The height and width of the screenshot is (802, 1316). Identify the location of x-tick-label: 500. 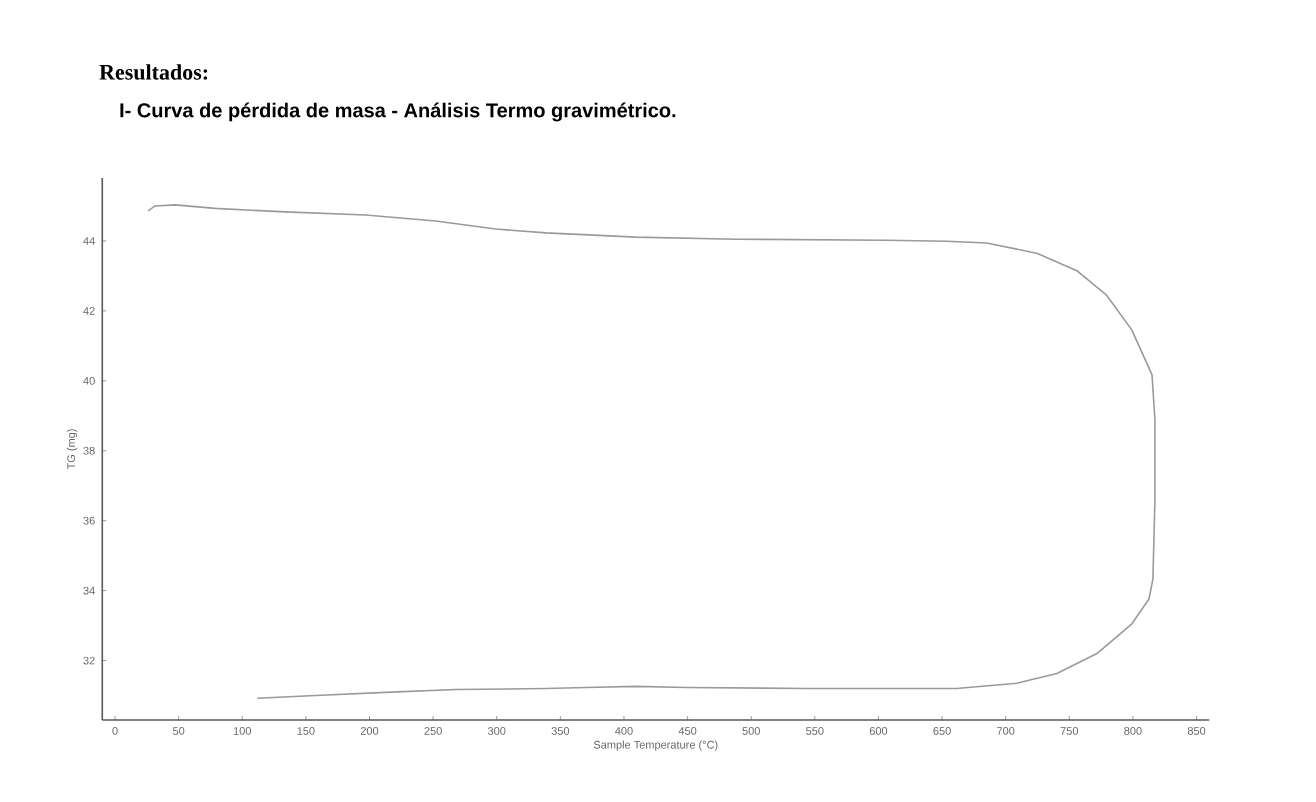
(751, 731).